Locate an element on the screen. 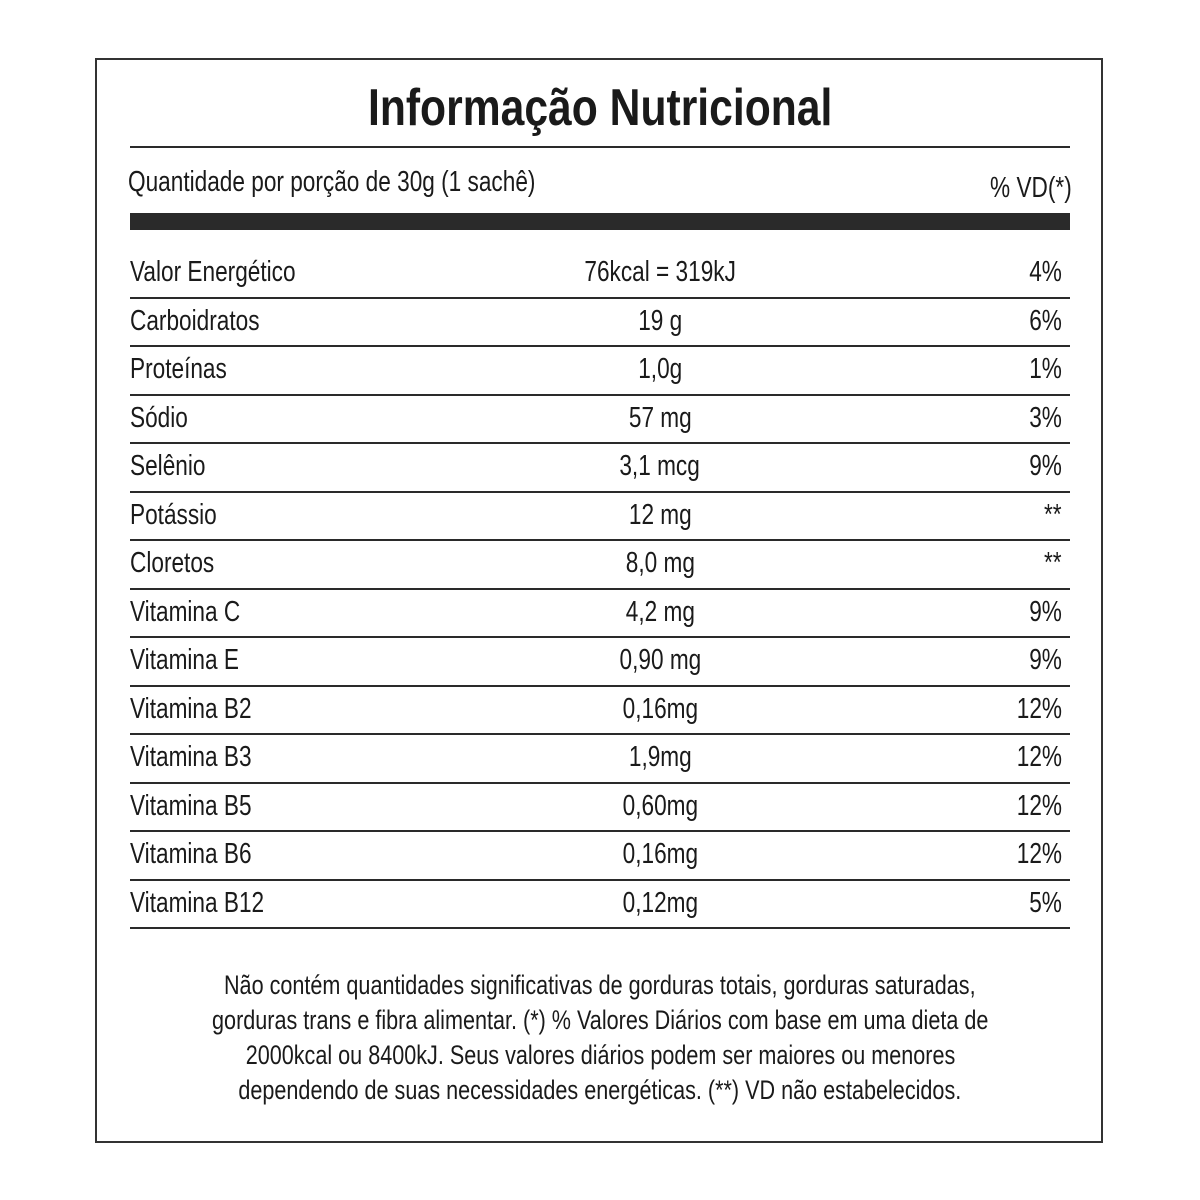 Image resolution: width=1200 pixels, height=1200 pixels. table-row: Vitamina B3 1,9mg 12% is located at coordinates (600, 759).